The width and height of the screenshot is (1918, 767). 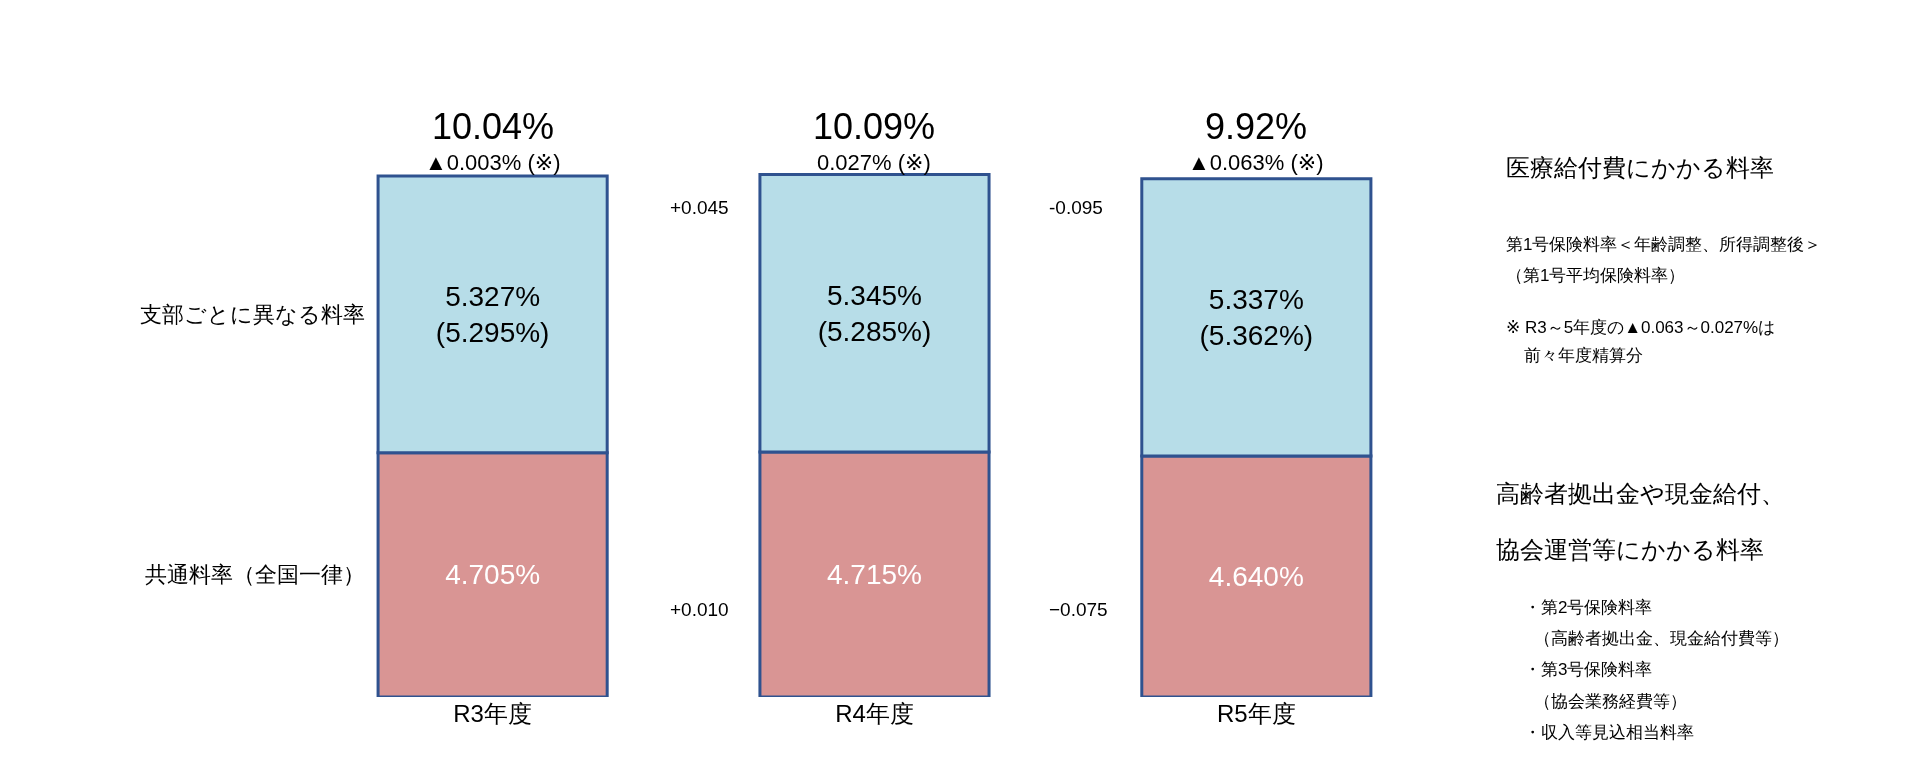 What do you see at coordinates (874, 713) in the screenshot?
I see `x-tick-label: R4年度` at bounding box center [874, 713].